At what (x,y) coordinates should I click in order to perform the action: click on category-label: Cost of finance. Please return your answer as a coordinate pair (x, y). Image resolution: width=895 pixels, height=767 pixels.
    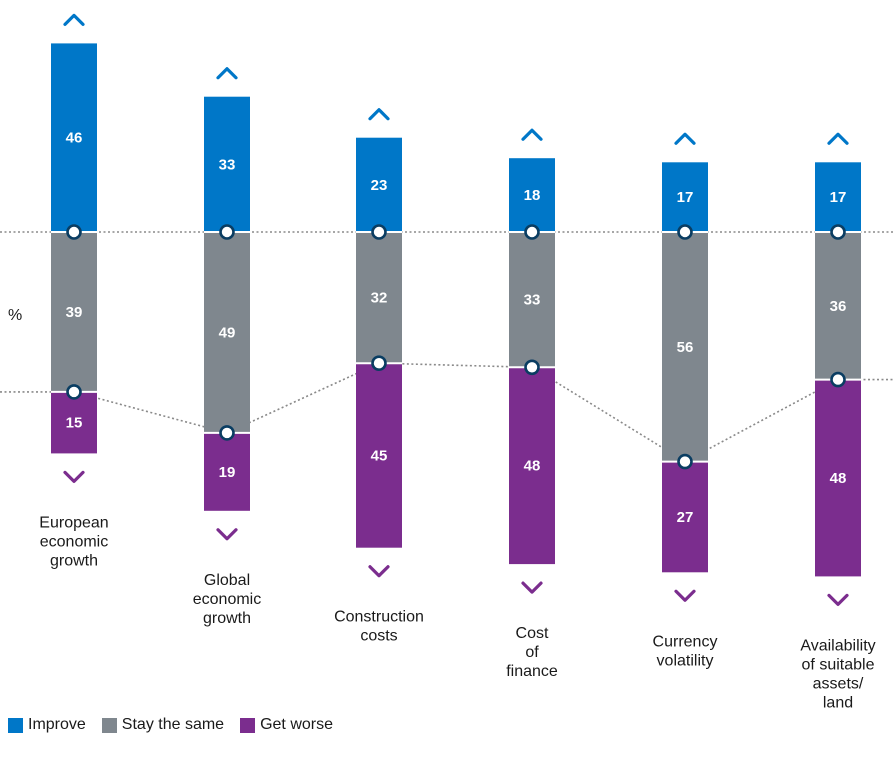
    Looking at the image, I should click on (532, 652).